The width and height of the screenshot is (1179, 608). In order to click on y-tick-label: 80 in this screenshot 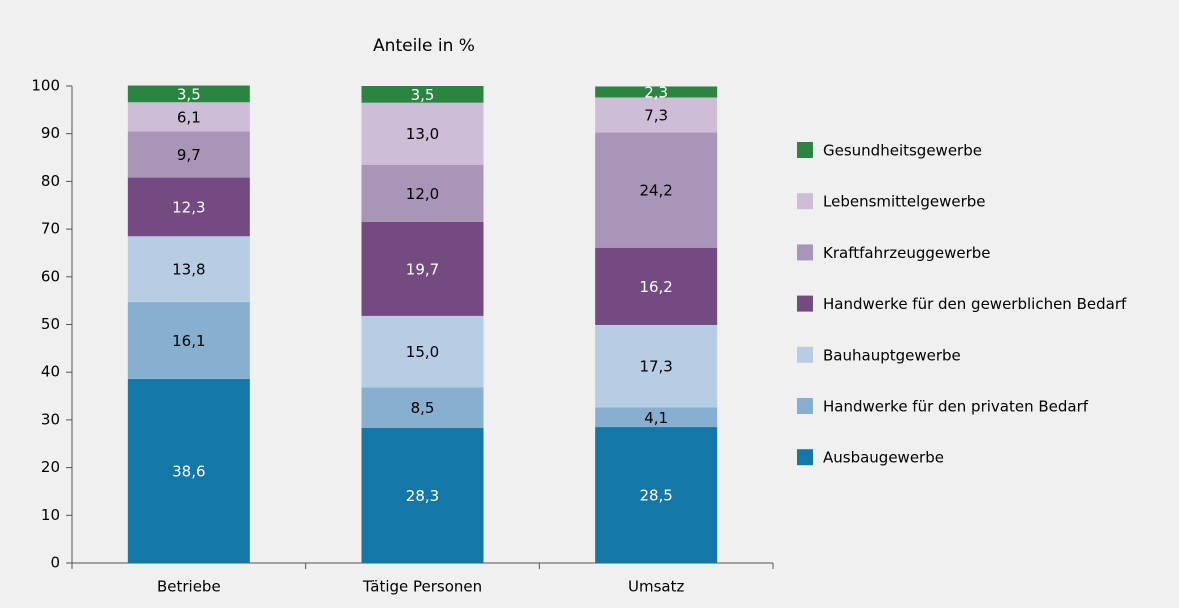, I will do `click(50, 181)`.